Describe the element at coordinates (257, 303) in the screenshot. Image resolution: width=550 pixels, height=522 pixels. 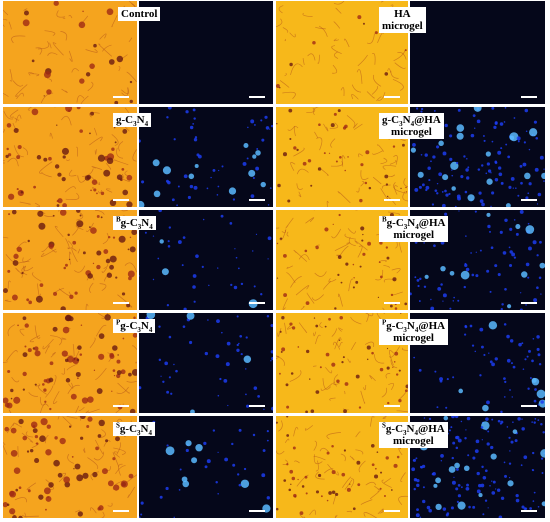
I see `scale-bar` at that location.